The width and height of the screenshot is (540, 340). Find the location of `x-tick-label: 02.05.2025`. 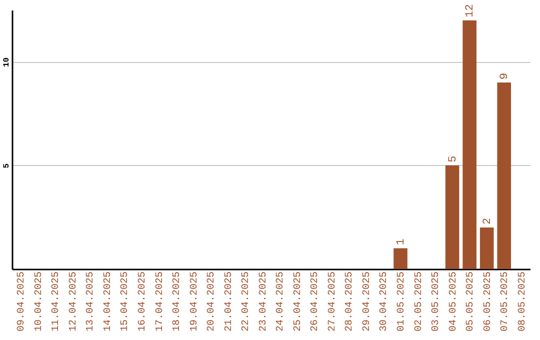

x-tick-label: 02.05.2025 is located at coordinates (419, 302).